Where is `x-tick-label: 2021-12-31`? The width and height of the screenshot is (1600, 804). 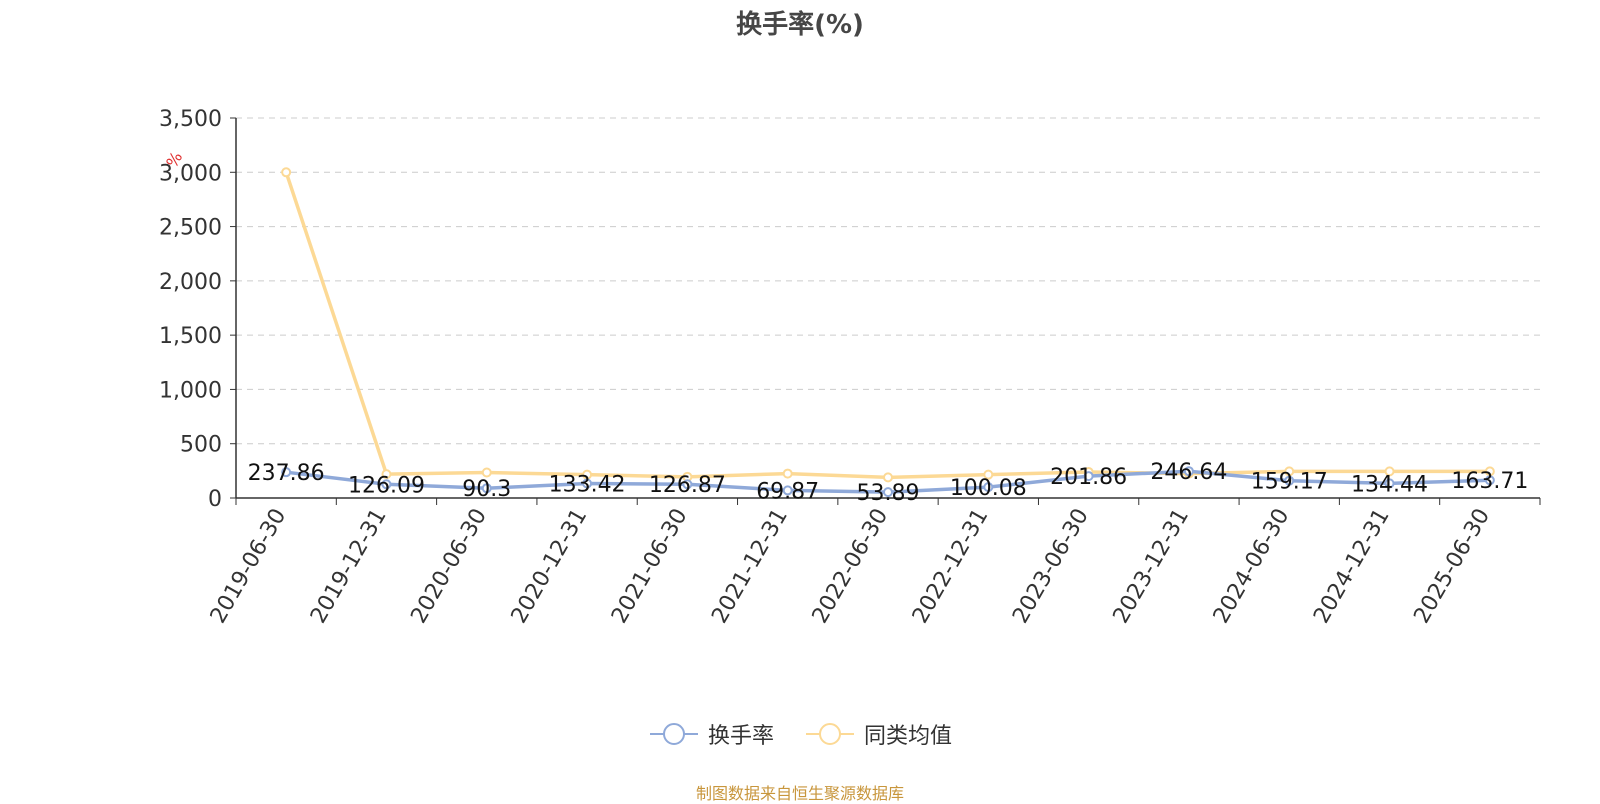 x-tick-label: 2021-12-31 is located at coordinates (750, 566).